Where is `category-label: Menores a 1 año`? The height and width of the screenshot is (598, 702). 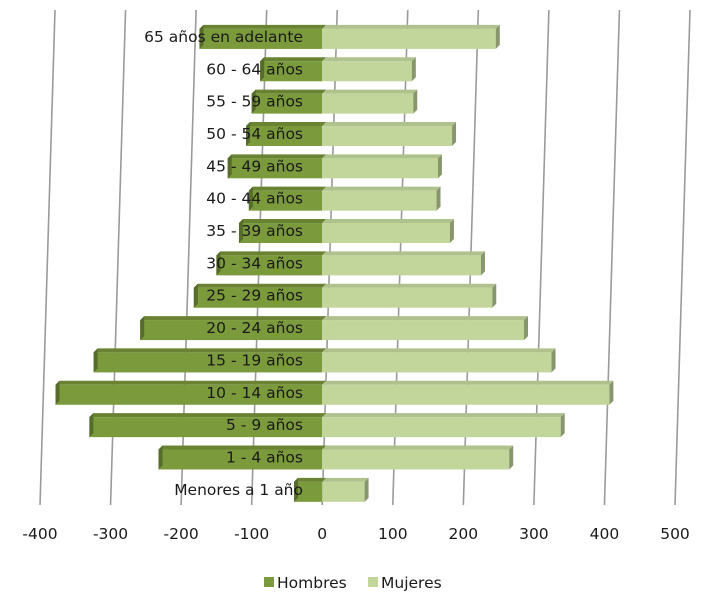
category-label: Menores a 1 año is located at coordinates (238, 490).